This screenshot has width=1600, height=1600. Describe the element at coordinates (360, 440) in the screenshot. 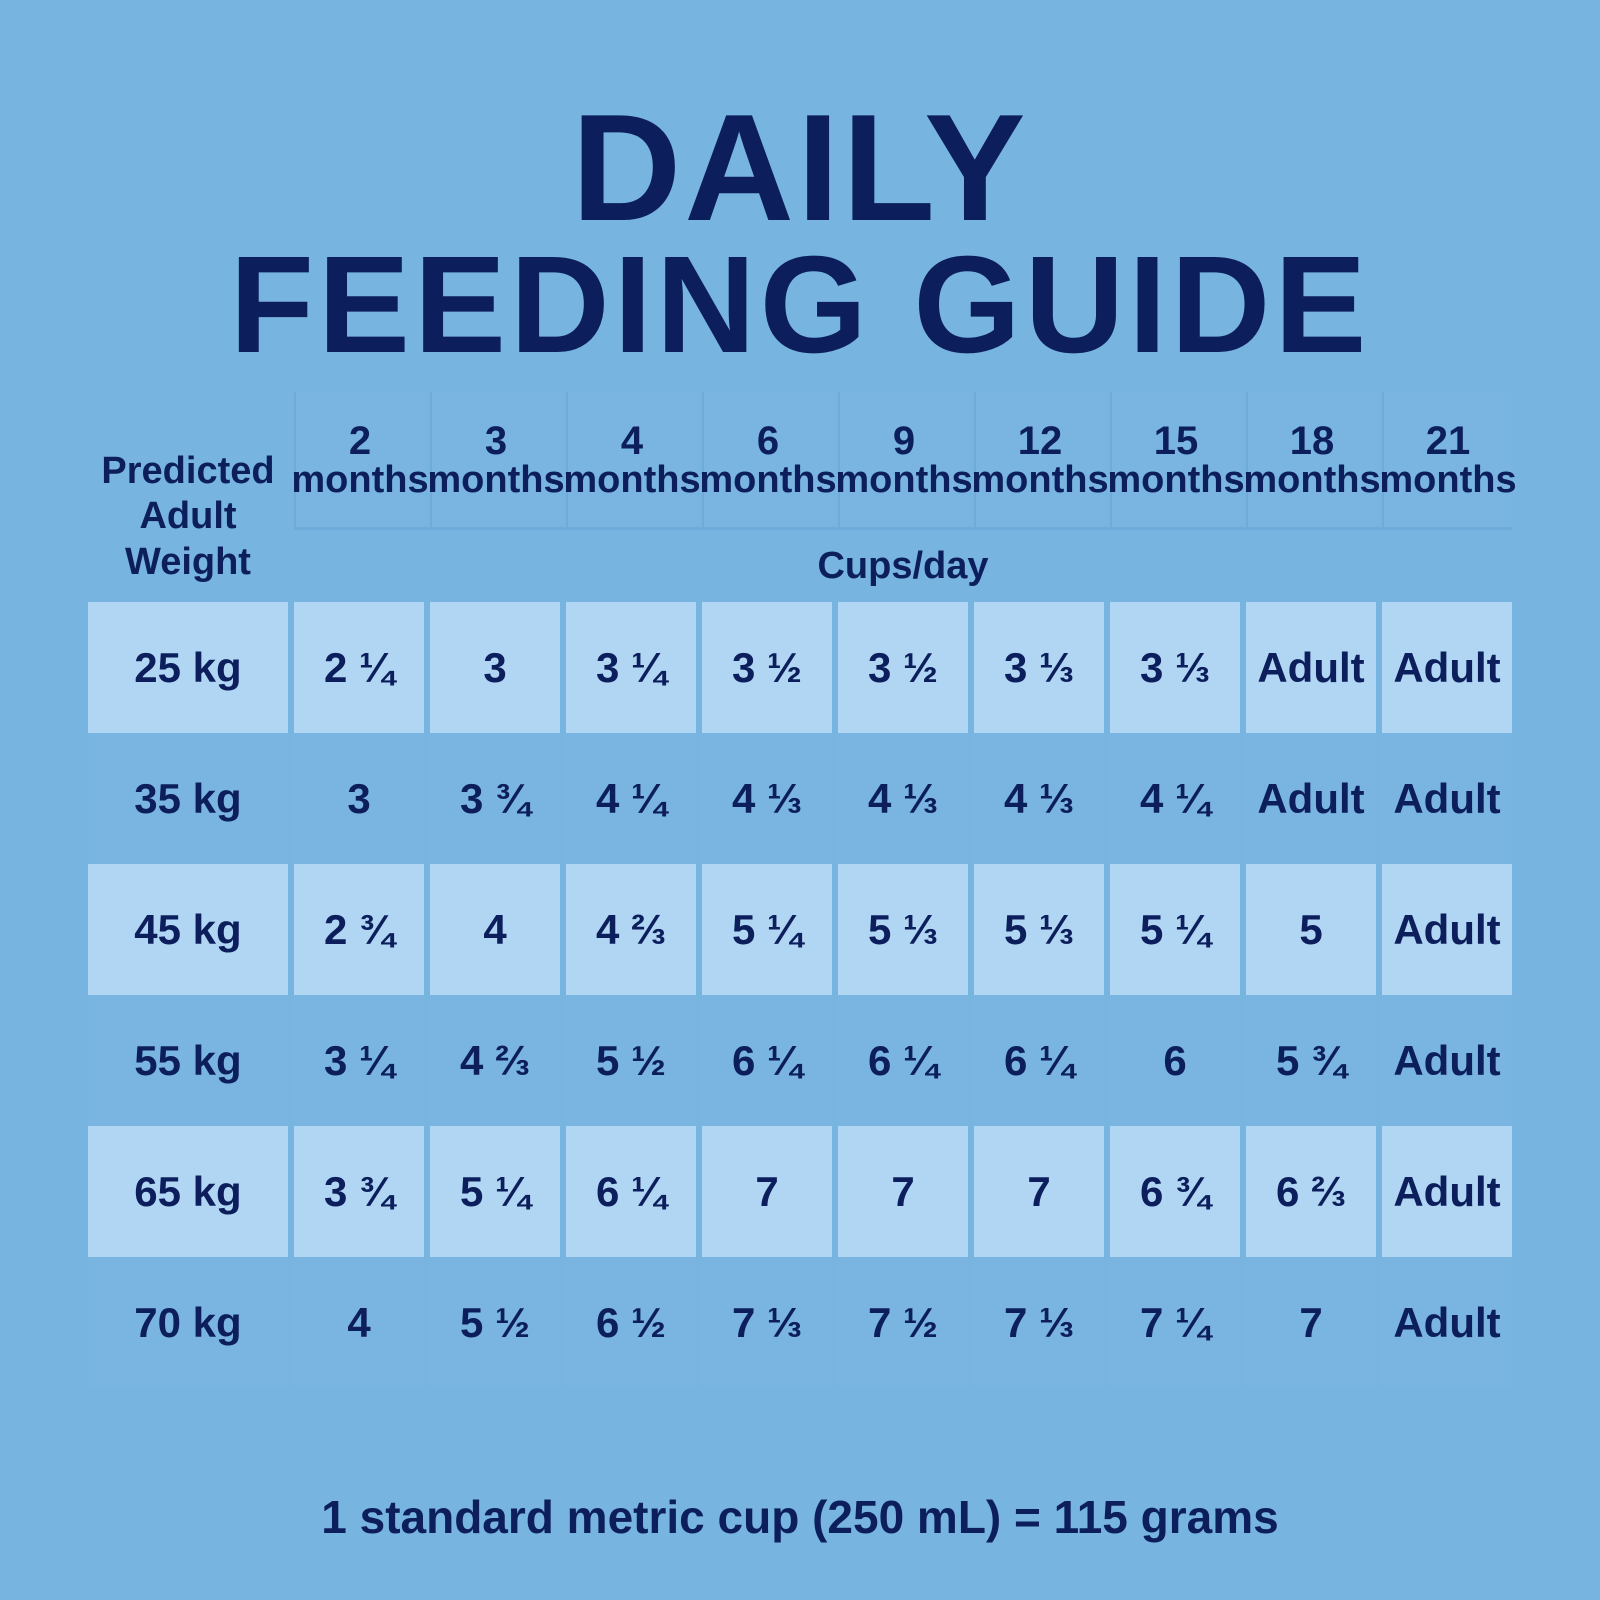

I see `month-number: 2` at that location.